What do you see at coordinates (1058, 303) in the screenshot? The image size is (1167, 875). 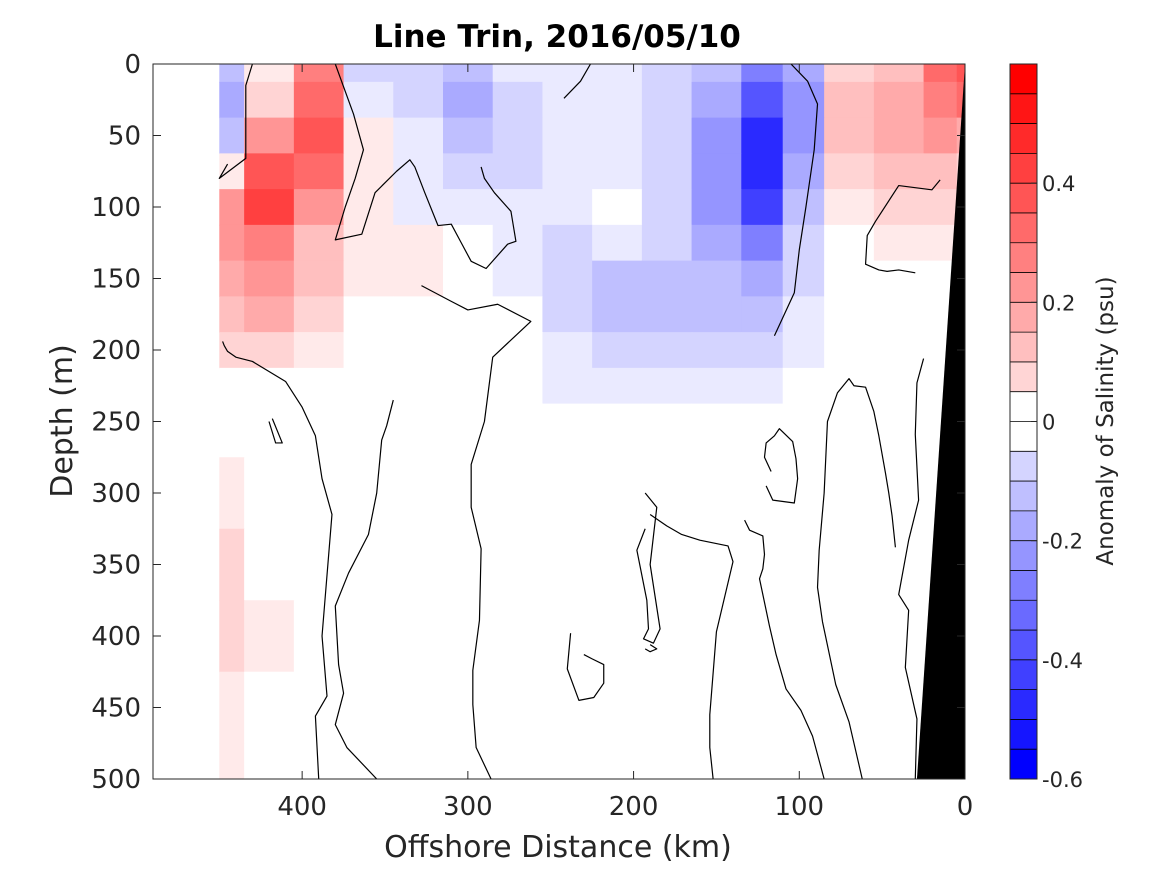 I see `colorbar-tick-label: 0.2` at bounding box center [1058, 303].